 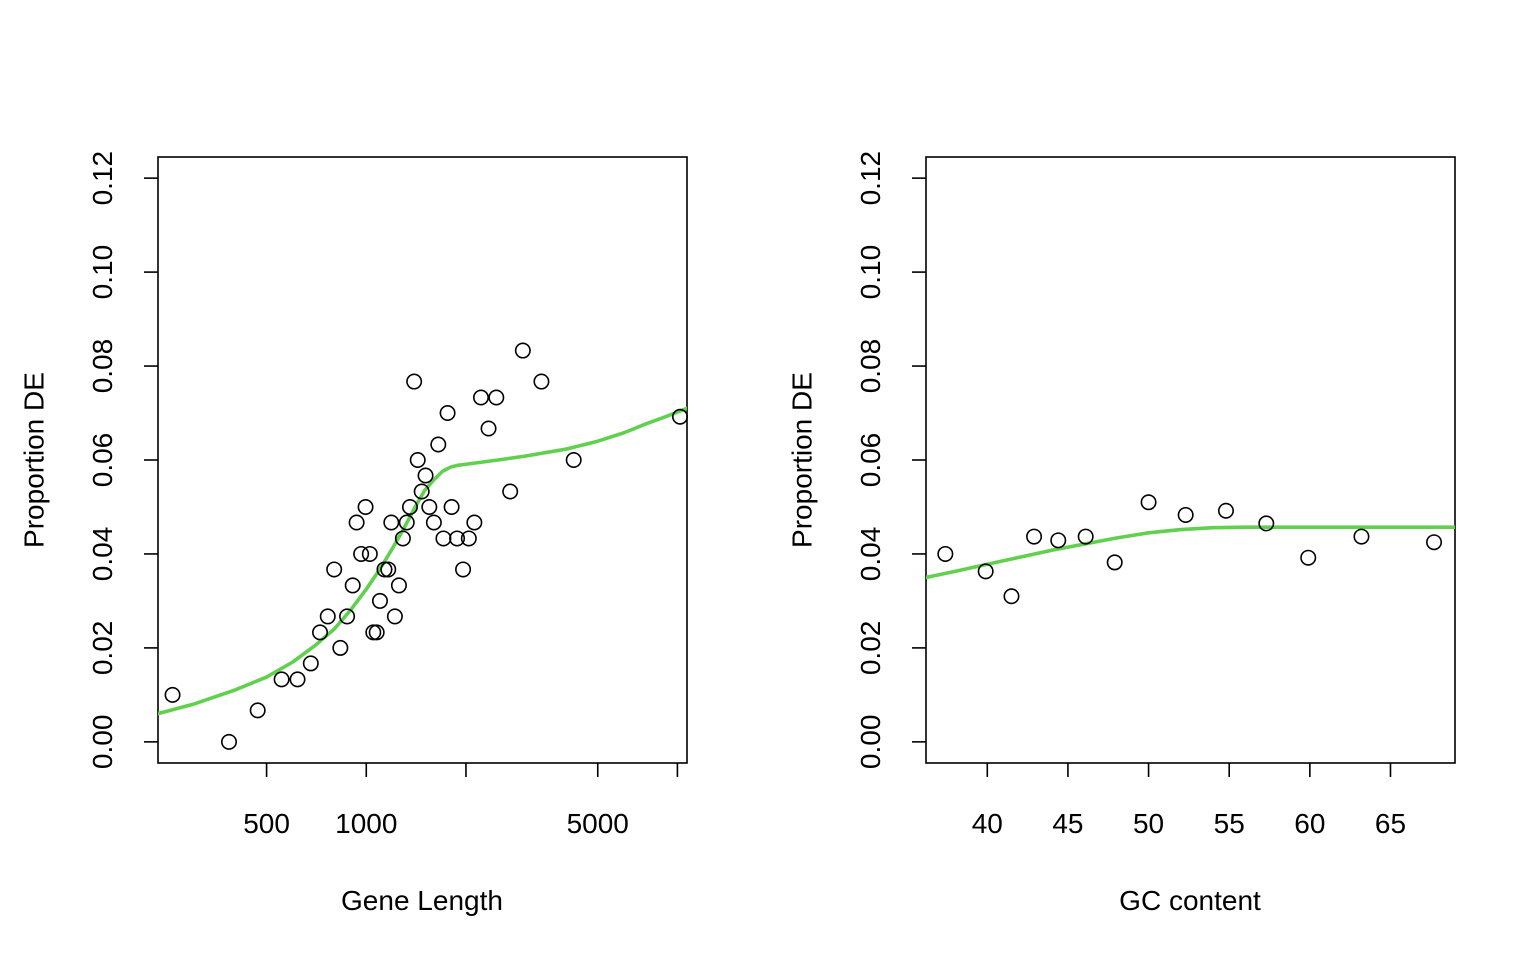 I want to click on x-tick-label: 60, so click(x=1309, y=823).